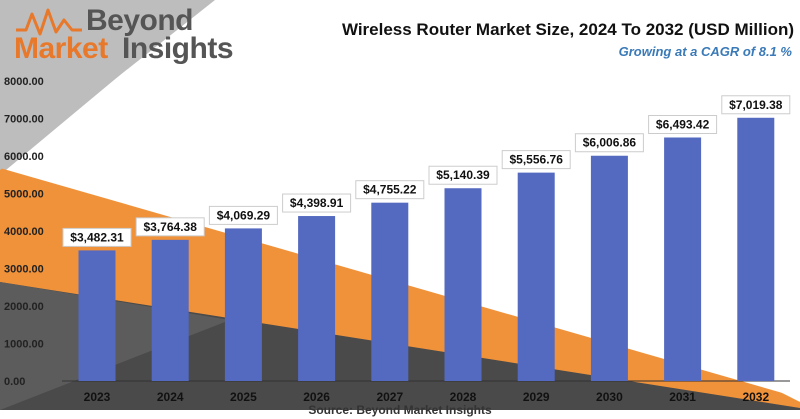 This screenshot has width=800, height=419. I want to click on y-tick-label: 1000.00, so click(24, 345).